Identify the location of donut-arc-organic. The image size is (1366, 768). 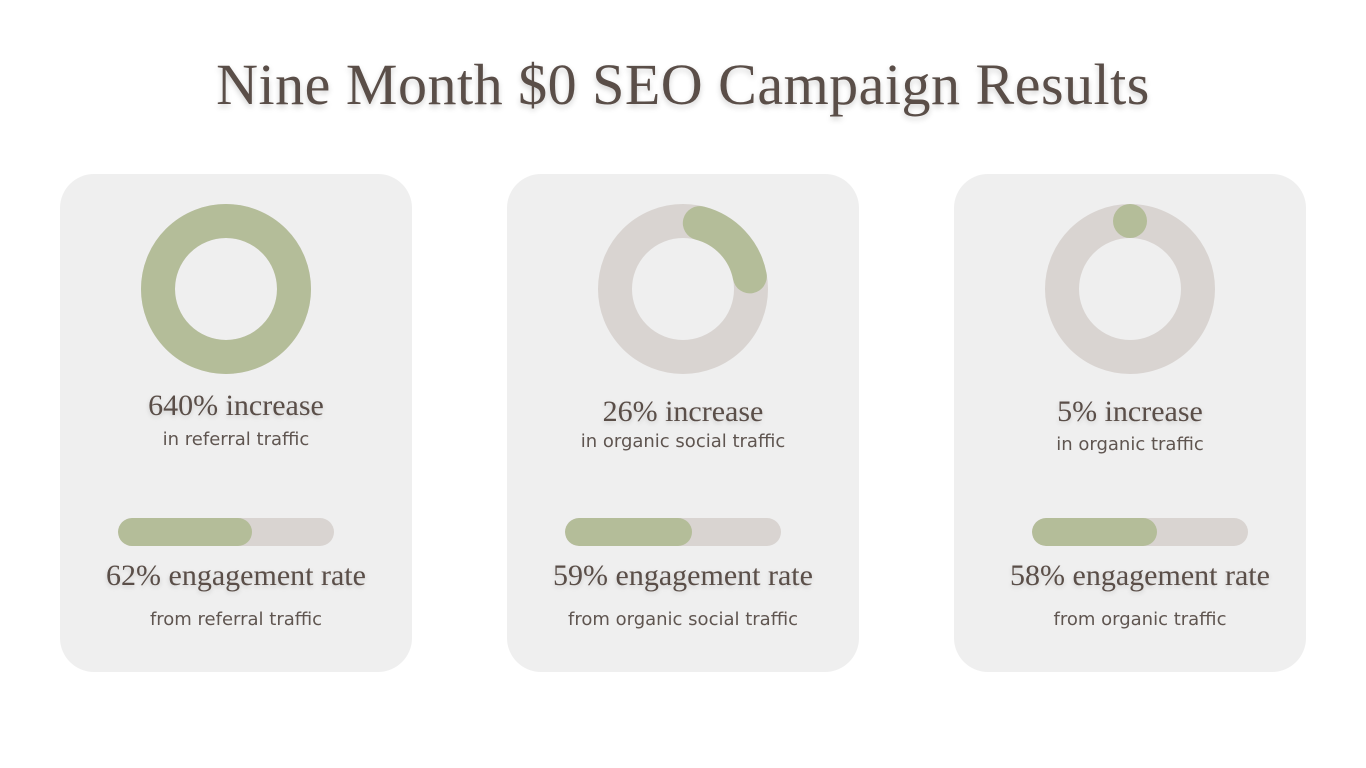
(1130, 289).